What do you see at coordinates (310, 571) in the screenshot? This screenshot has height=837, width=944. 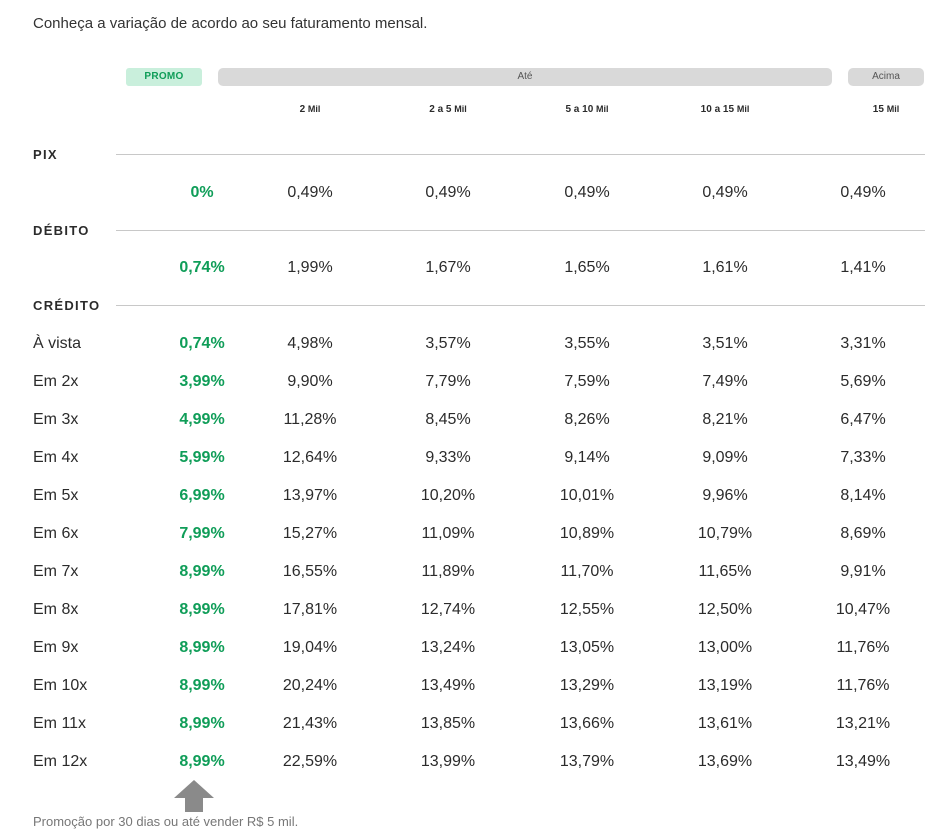 I see `rate-cell: 16,55%` at bounding box center [310, 571].